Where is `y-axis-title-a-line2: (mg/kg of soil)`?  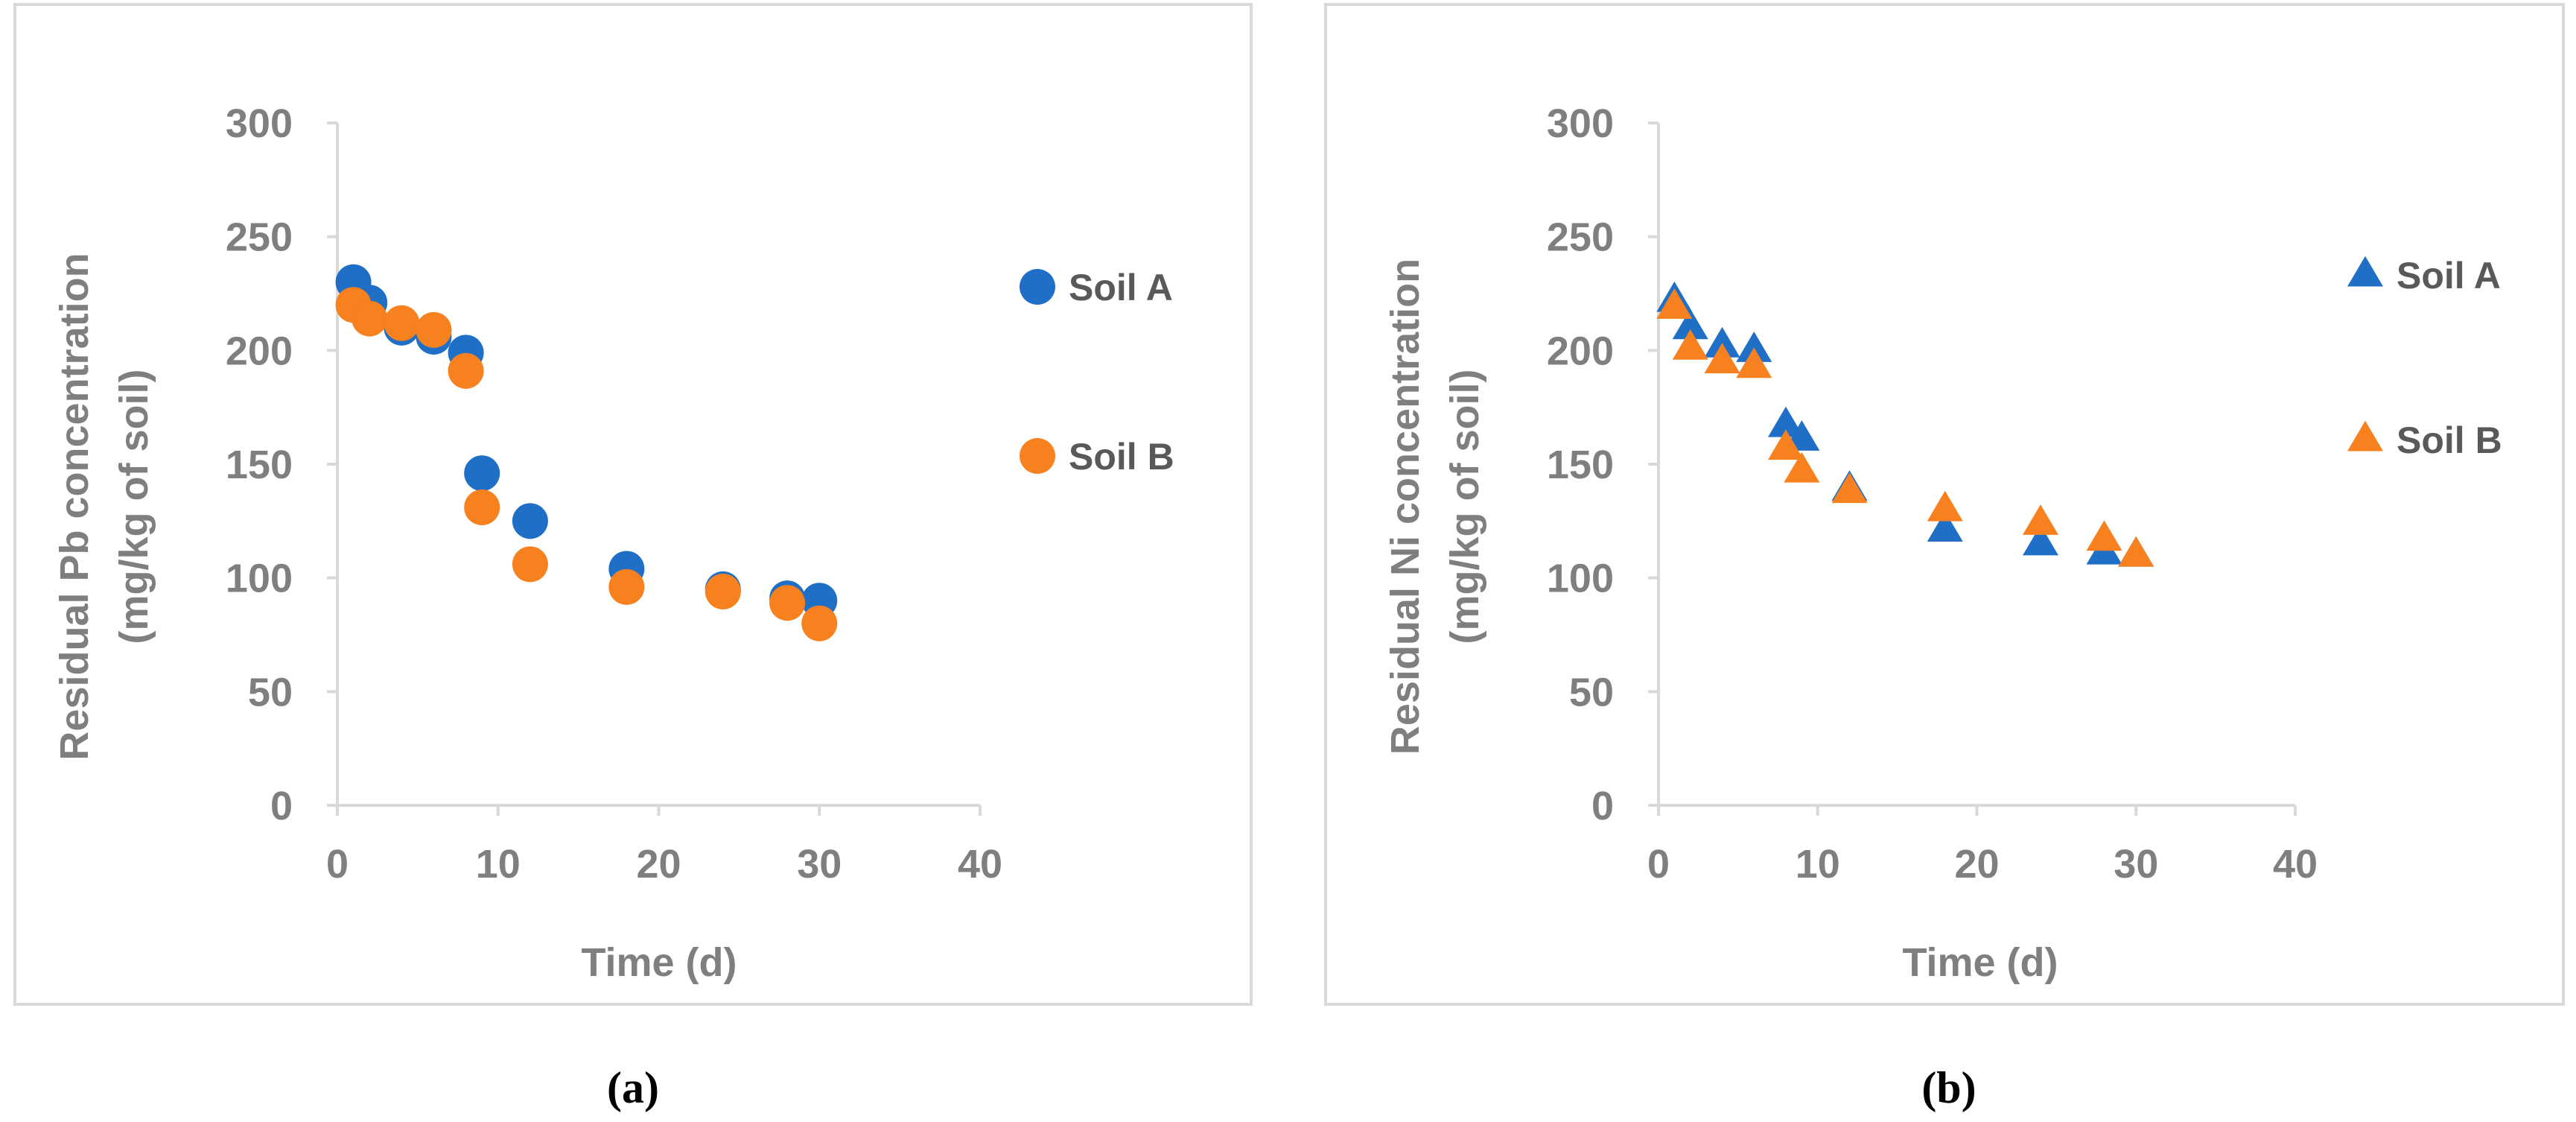
y-axis-title-a-line2: (mg/kg of soil) is located at coordinates (134, 507).